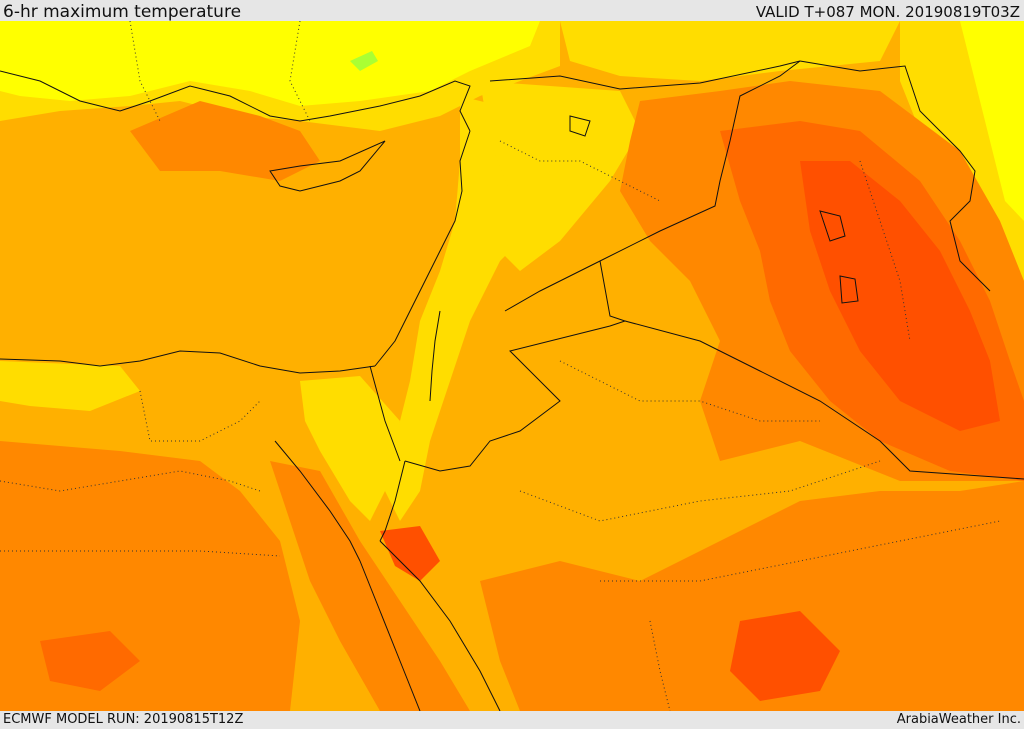  Describe the element at coordinates (645, 75) in the screenshot. I see `turkey-syria-border` at that location.